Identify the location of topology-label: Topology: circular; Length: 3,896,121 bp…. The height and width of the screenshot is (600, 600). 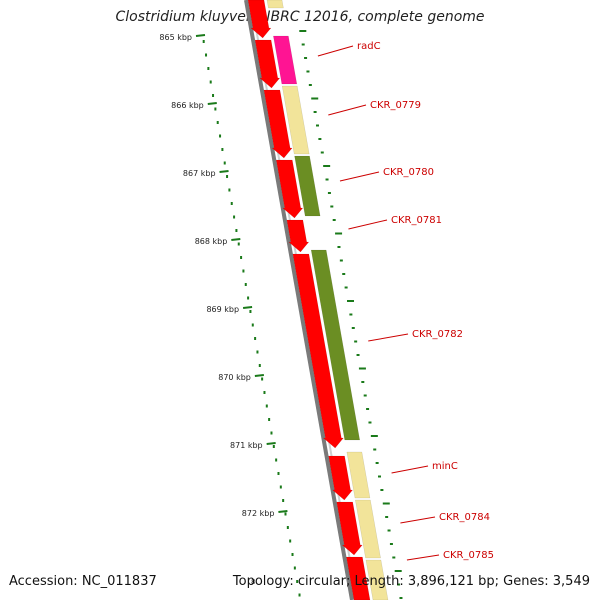
(411, 581).